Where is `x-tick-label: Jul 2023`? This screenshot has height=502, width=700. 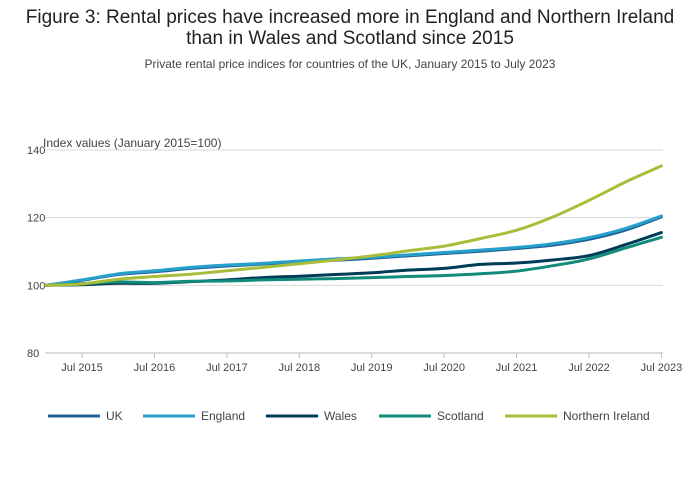
x-tick-label: Jul 2023 is located at coordinates (662, 368).